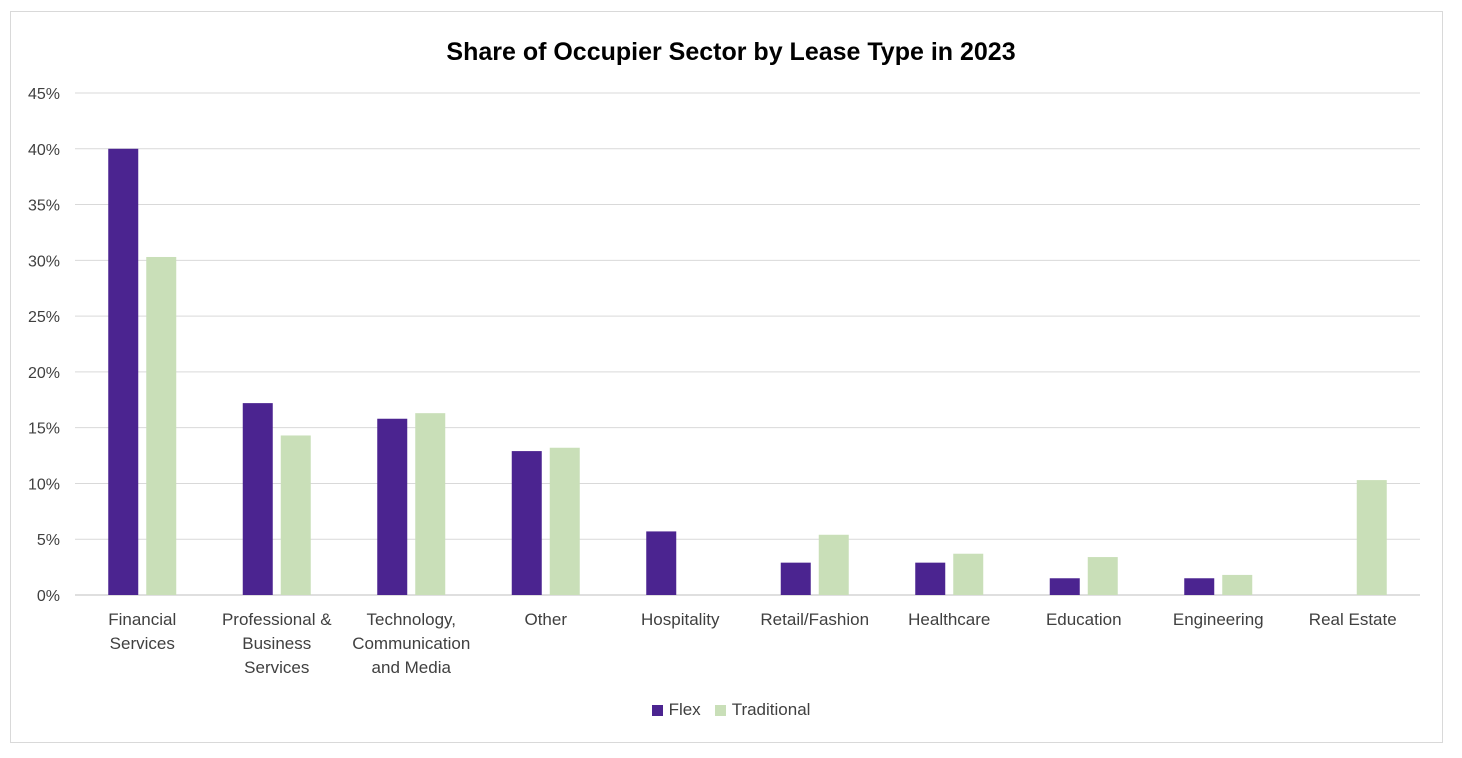 Image resolution: width=1462 pixels, height=758 pixels. What do you see at coordinates (48, 540) in the screenshot?
I see `y-tick-label: 5%` at bounding box center [48, 540].